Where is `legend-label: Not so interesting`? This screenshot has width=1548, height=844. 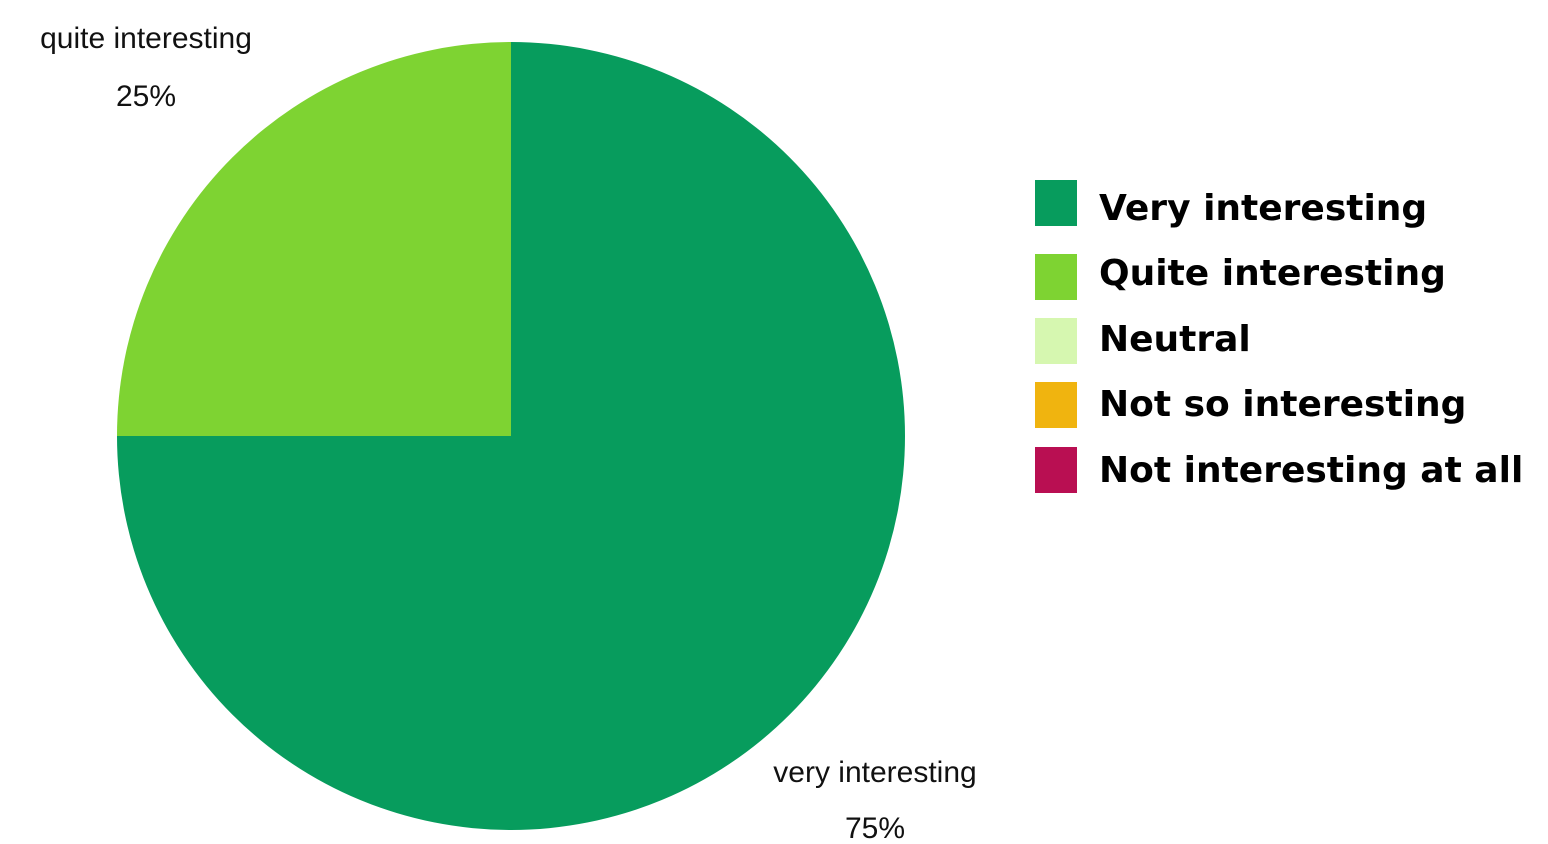 legend-label: Not so interesting is located at coordinates (1282, 404).